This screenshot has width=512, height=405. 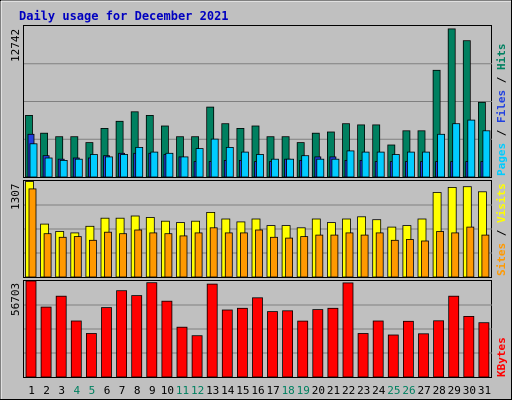 I want to click on x-tick-label-day-29: 29, so click(x=454, y=390).